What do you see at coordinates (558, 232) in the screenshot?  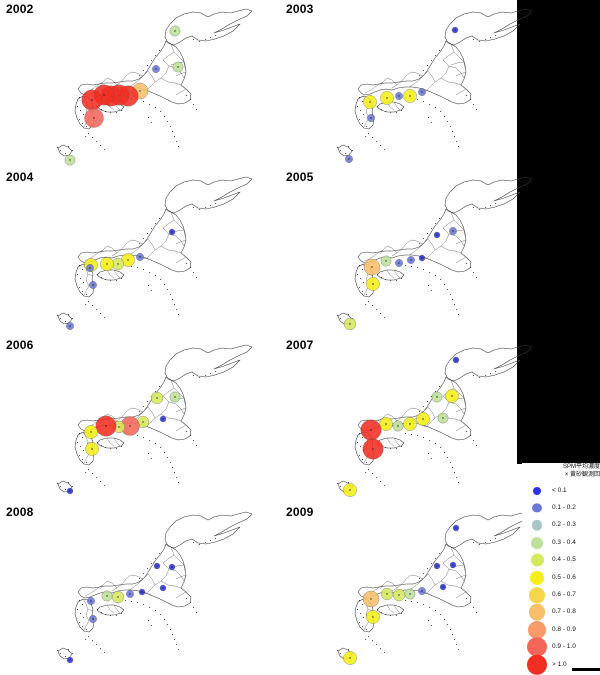 I see `upper-right-mask-band` at bounding box center [558, 232].